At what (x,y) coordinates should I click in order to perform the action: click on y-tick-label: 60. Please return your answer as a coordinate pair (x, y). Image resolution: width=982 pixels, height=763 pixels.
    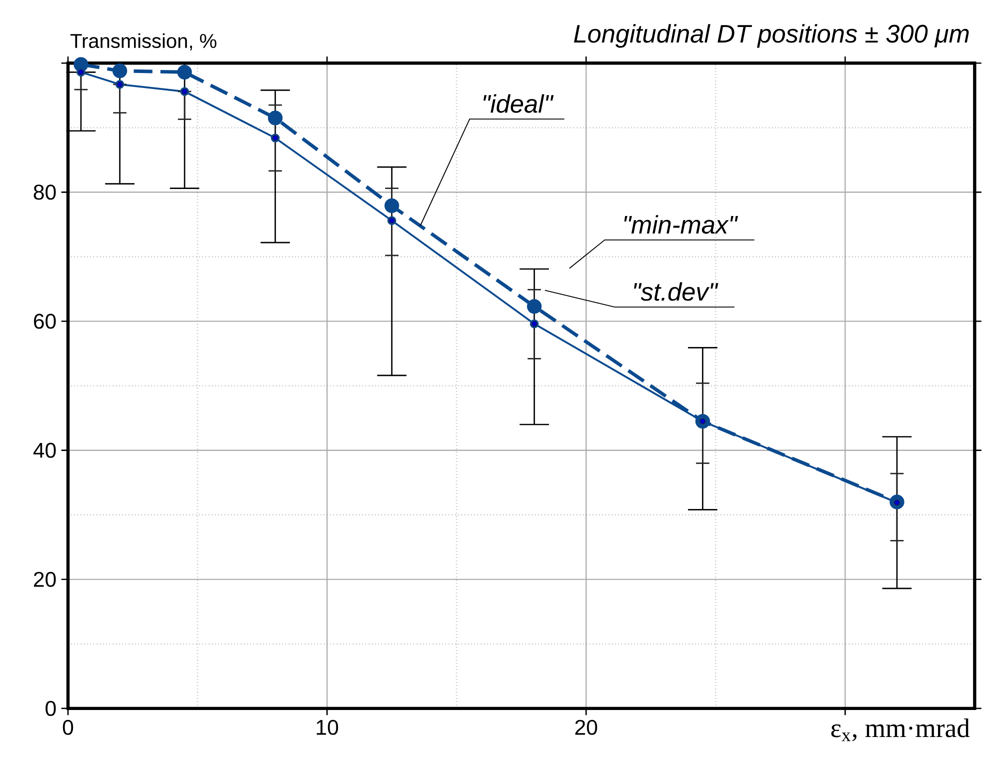
    Looking at the image, I should click on (45, 321).